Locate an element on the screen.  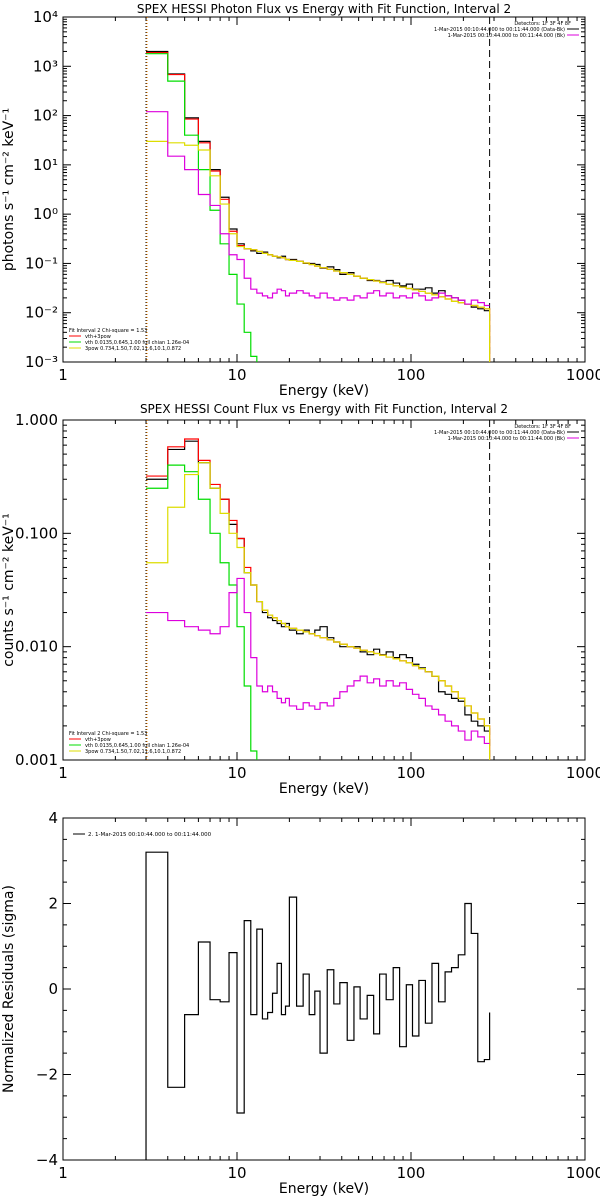
photon-y-tick-label: 10⁴ is located at coordinates (45, 17).